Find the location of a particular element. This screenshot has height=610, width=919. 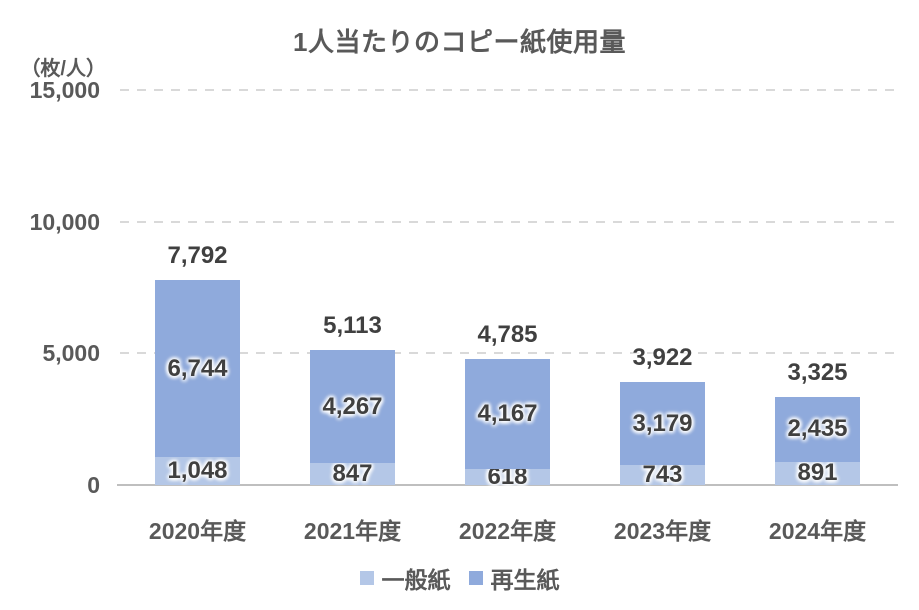

value-label-recycled-paper: 2,435 is located at coordinates (817, 429).